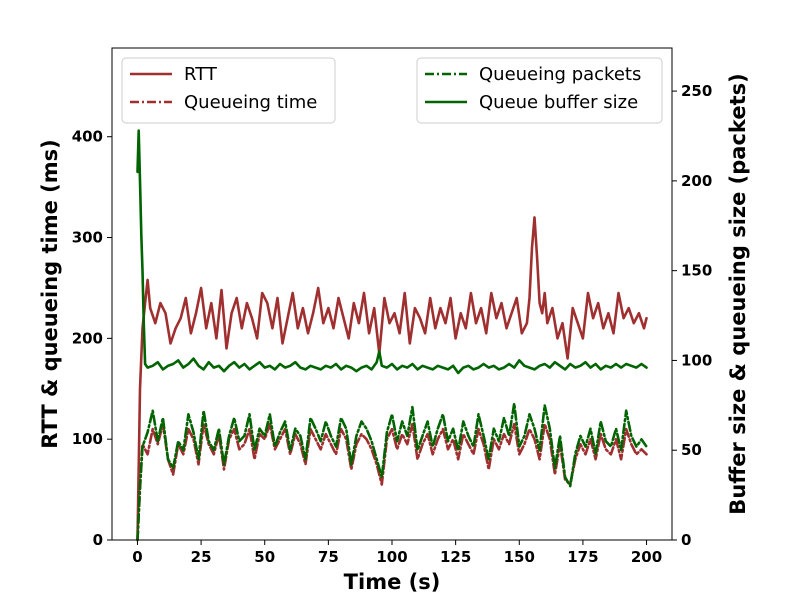 The height and width of the screenshot is (604, 800). Describe the element at coordinates (560, 74) in the screenshot. I see `legend-label-queueing-packets: Queueing packets` at that location.